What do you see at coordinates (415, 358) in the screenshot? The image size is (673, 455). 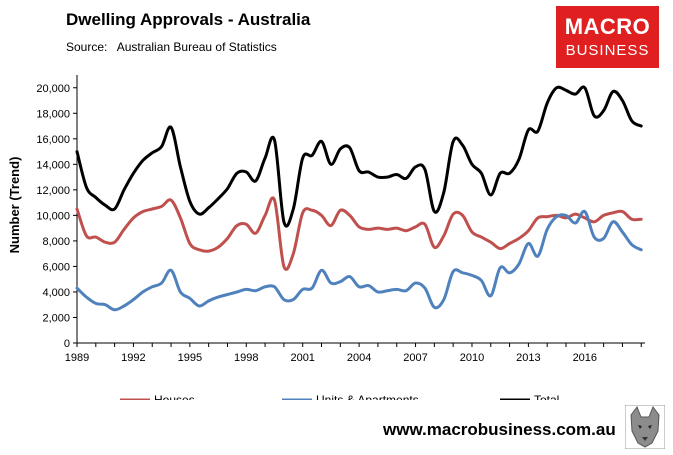 I see `x-tick-label: 2007` at bounding box center [415, 358].